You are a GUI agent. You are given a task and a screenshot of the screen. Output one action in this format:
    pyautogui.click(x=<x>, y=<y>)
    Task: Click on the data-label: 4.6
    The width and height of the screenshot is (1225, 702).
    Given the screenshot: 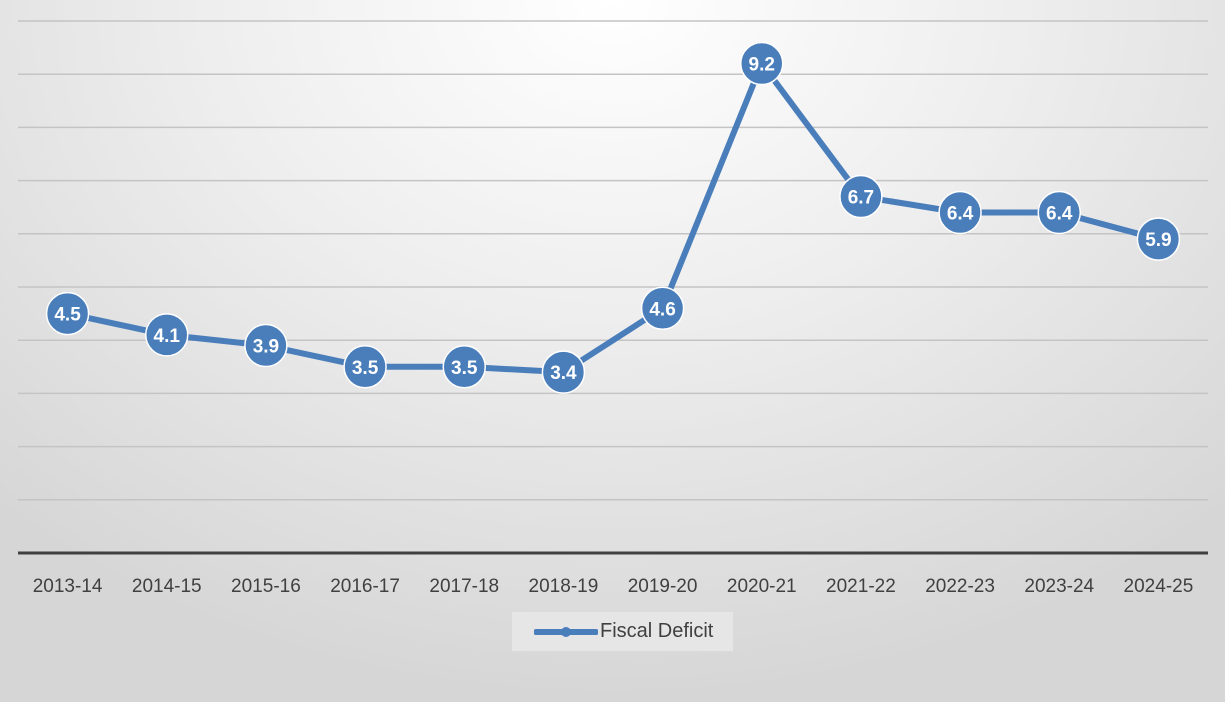 What is the action you would take?
    pyautogui.click(x=662, y=309)
    